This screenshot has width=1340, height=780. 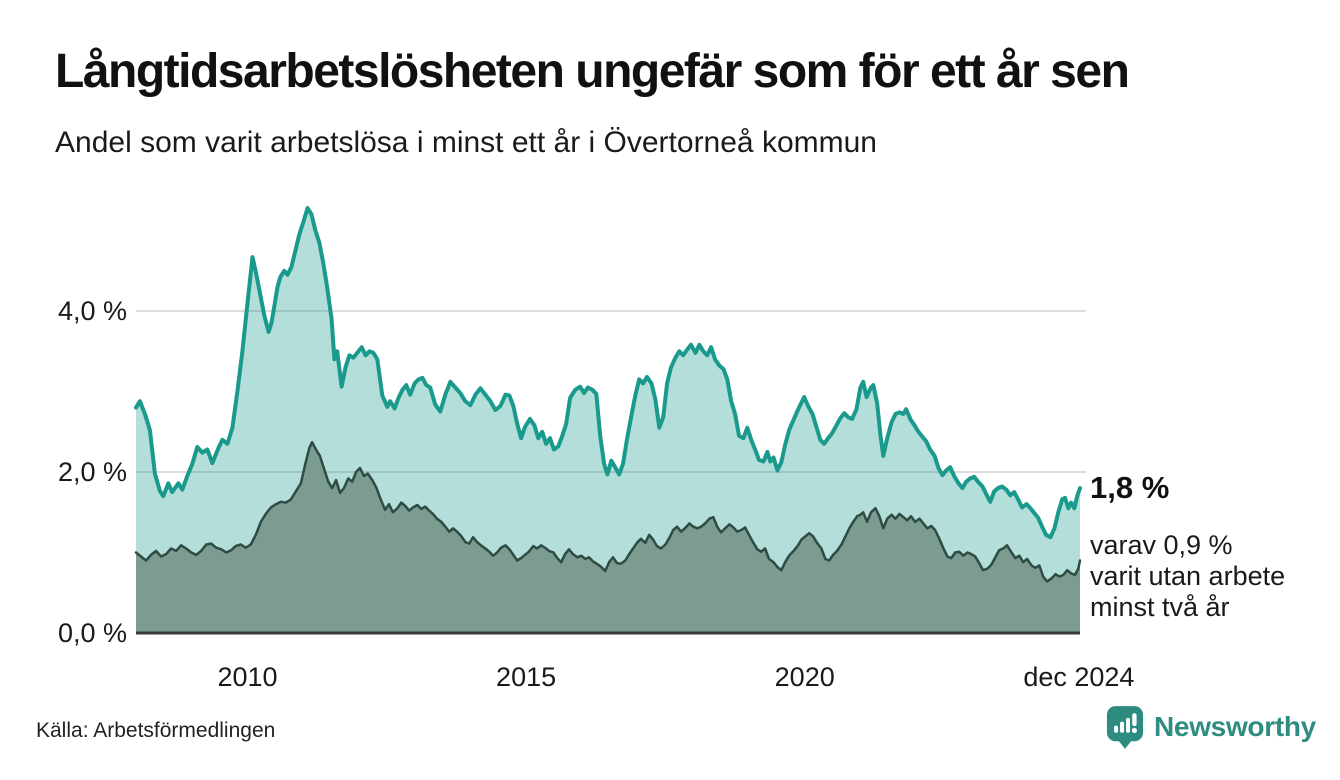 What do you see at coordinates (1188, 576) in the screenshot?
I see `annotation-line-2: varit utan arbete` at bounding box center [1188, 576].